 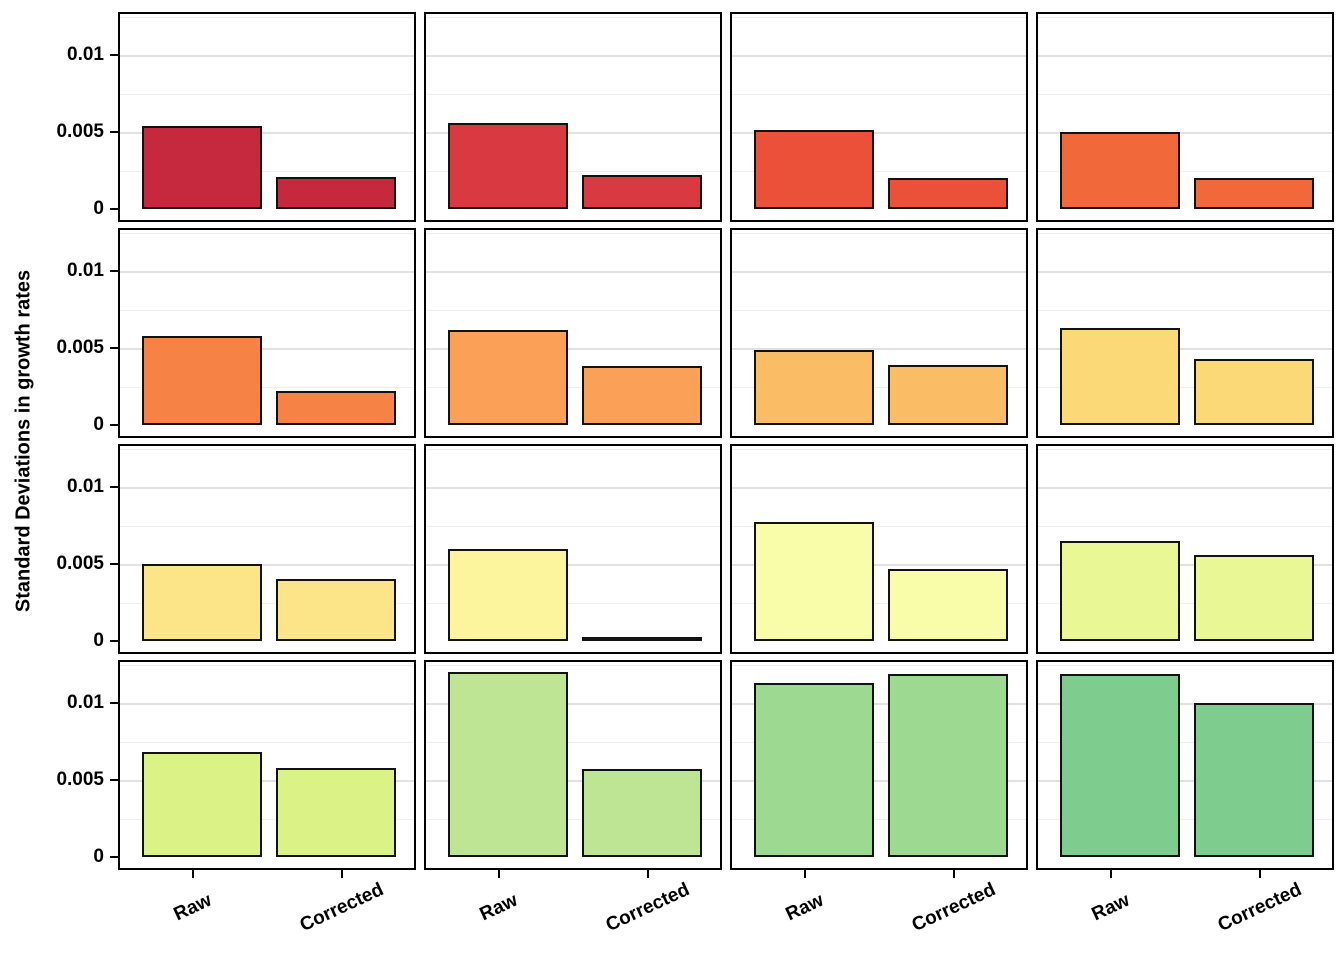 What do you see at coordinates (879, 765) in the screenshot?
I see `facet-panel-r4c3` at bounding box center [879, 765].